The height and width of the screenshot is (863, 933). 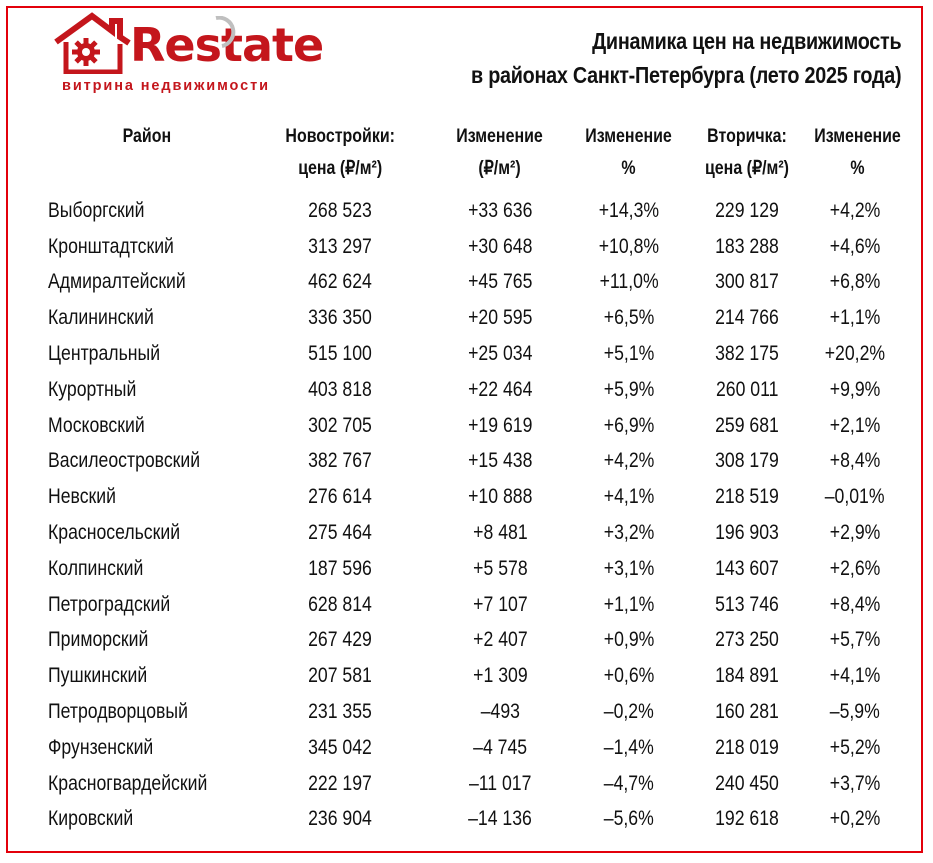 What do you see at coordinates (855, 318) in the screenshot?
I see `resale-change-pct-cell: +1,1%` at bounding box center [855, 318].